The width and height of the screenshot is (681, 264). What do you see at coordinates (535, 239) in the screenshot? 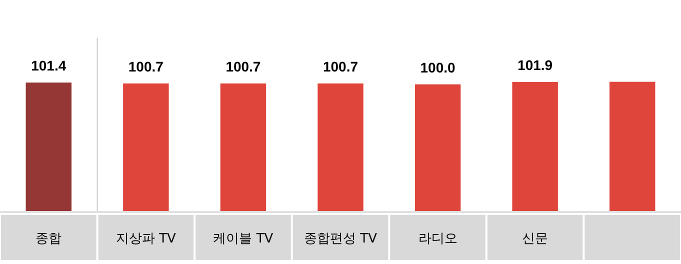
I see `x-tick-label: 신문` at bounding box center [535, 239].